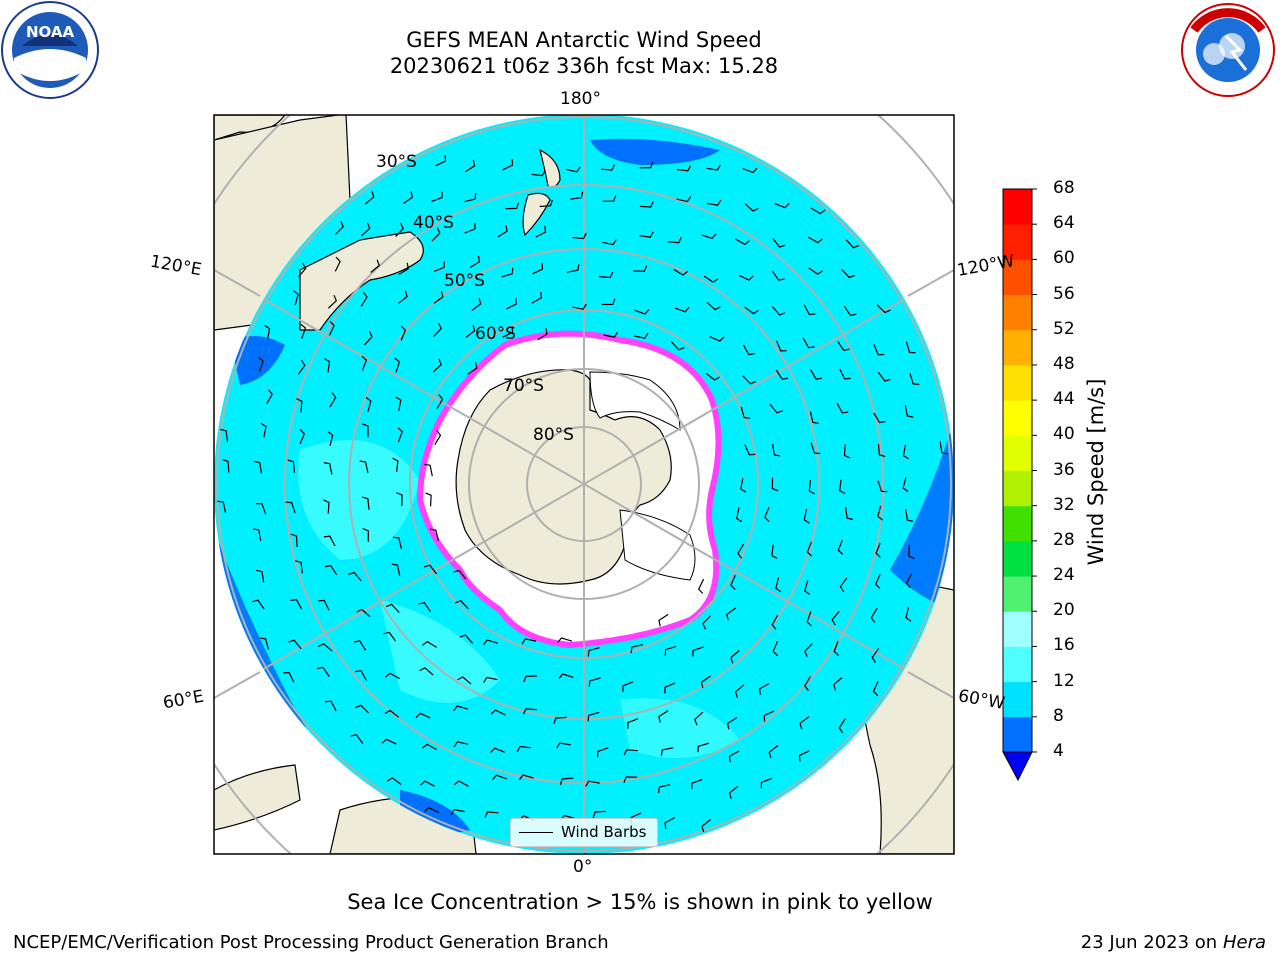 This screenshot has width=1280, height=960. Describe the element at coordinates (553, 435) in the screenshot. I see `lat-label-80s: 80°S` at that location.